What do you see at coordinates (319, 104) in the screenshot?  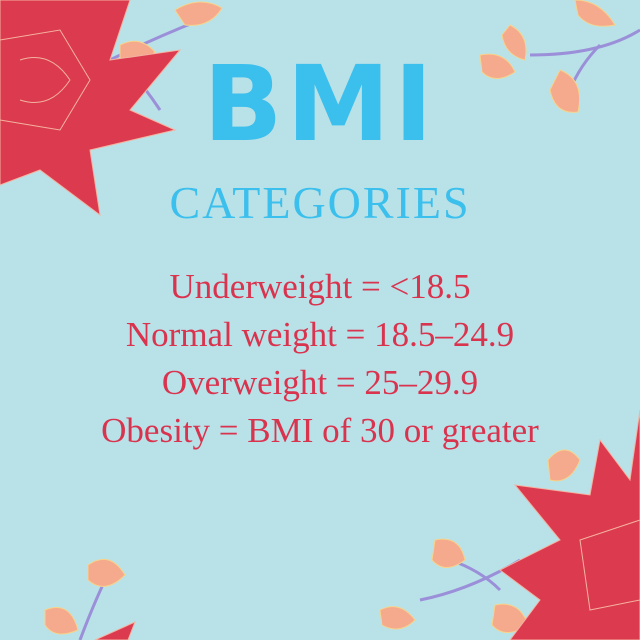 I see `title: BMI` at bounding box center [319, 104].